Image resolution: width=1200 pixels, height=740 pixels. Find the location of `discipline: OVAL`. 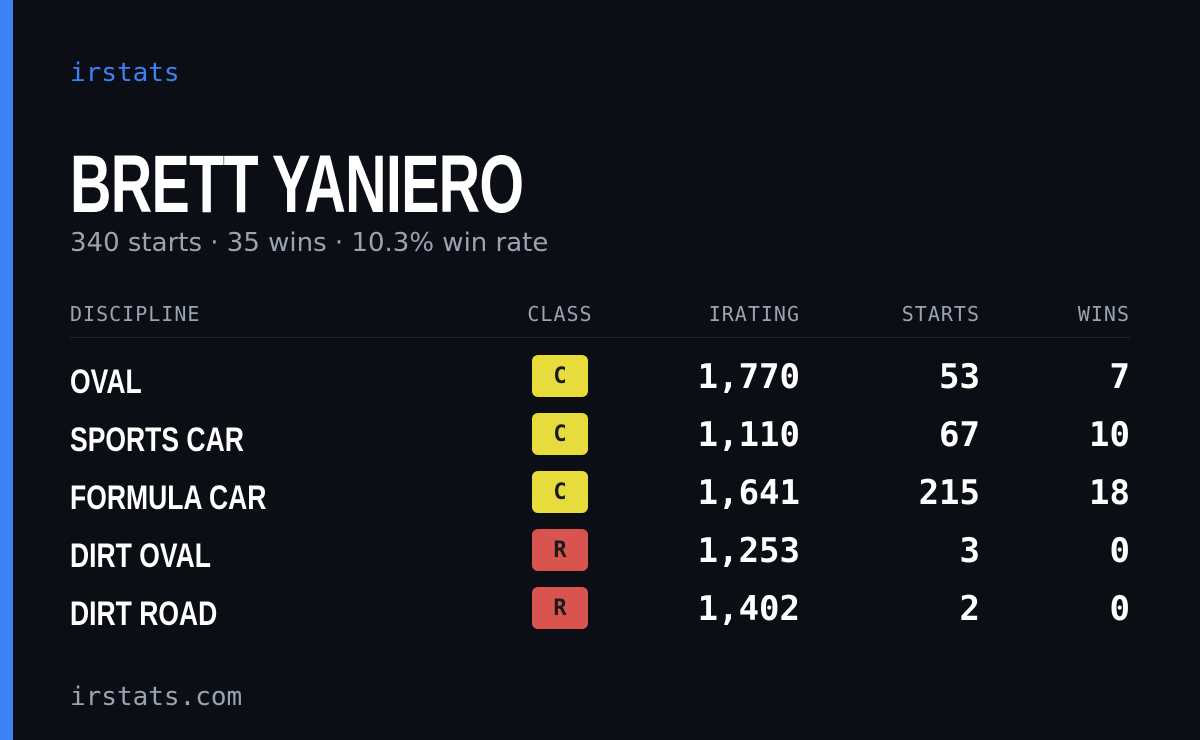

discipline: OVAL is located at coordinates (106, 382).